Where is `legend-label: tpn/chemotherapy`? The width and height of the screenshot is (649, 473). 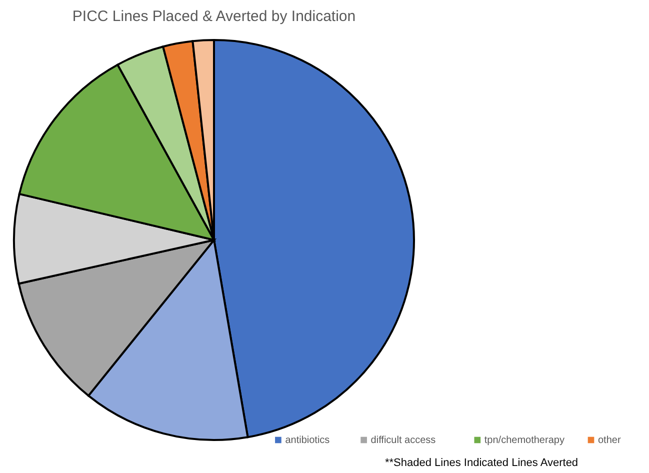
legend-label: tpn/chemotherapy is located at coordinates (524, 440).